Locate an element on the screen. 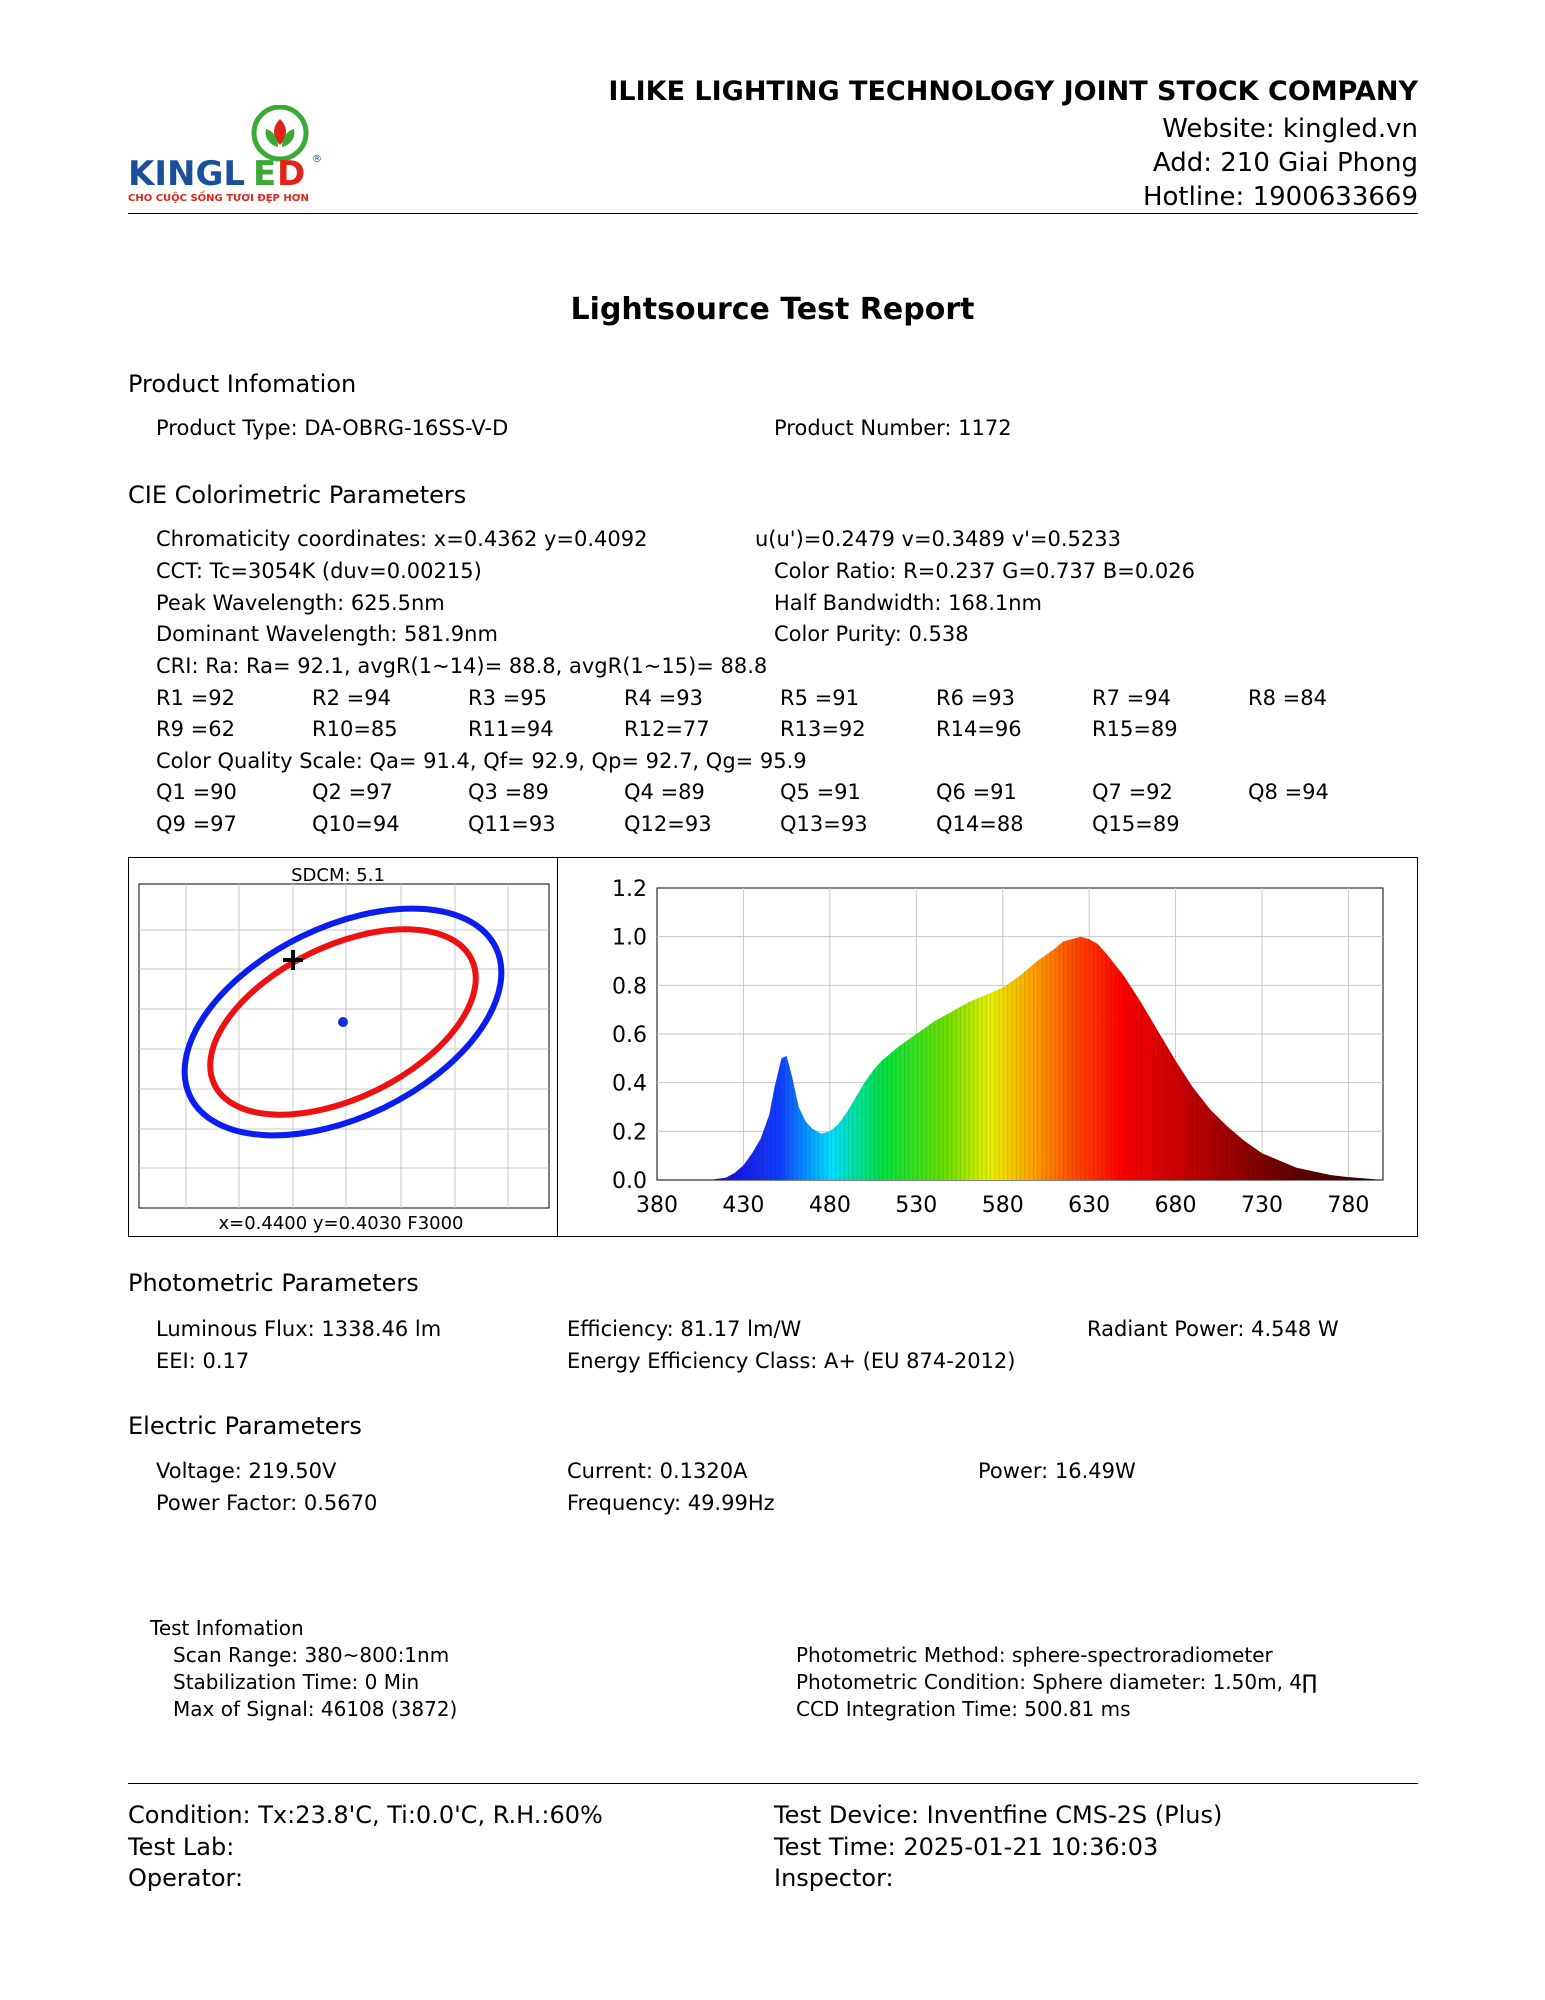 The height and width of the screenshot is (2000, 1545). sdcm-plot-area is located at coordinates (344, 1046).